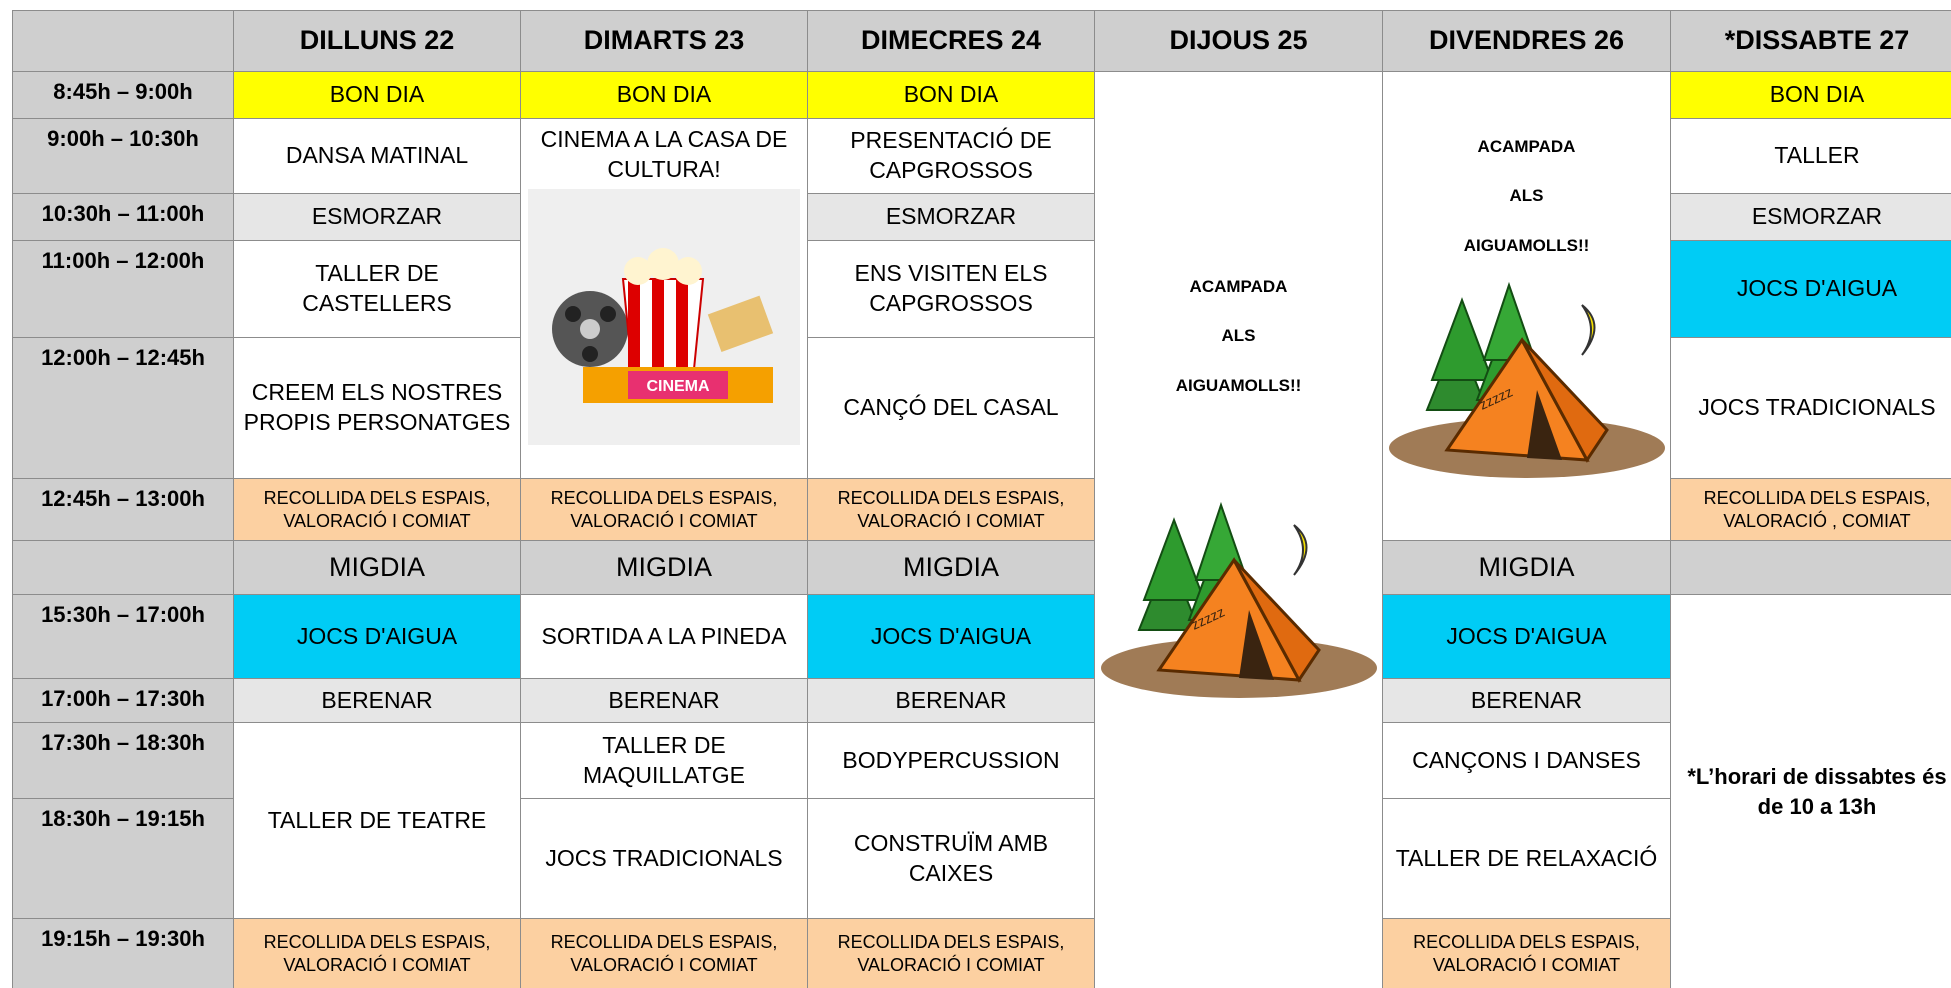  What do you see at coordinates (377, 408) in the screenshot?
I see `cell: CREEM ELS NOSTRES PROPIS PERSONATGES` at bounding box center [377, 408].